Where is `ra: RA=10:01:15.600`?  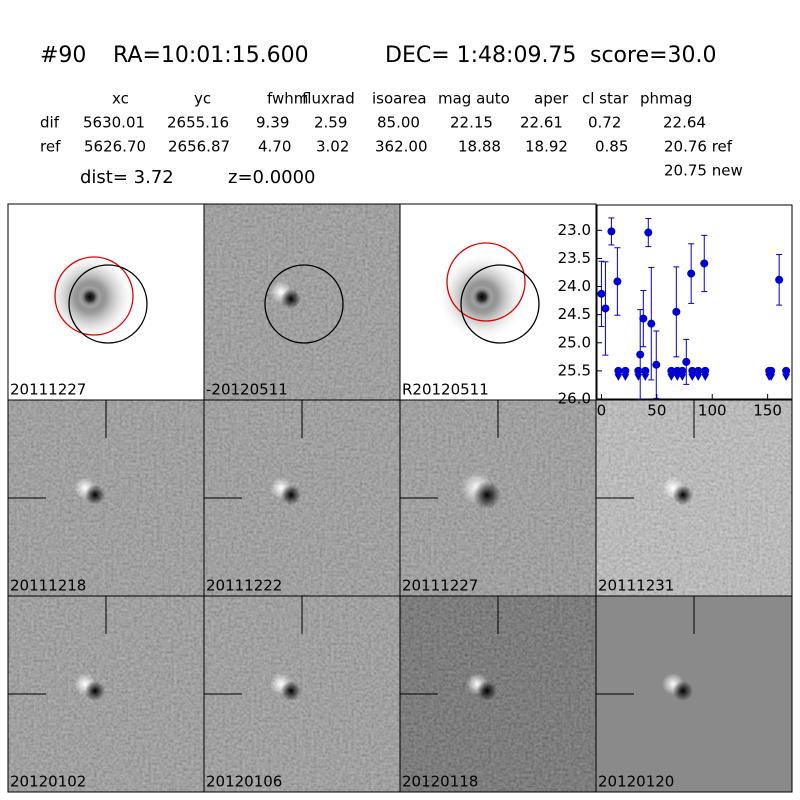 ra: RA=10:01:15.600 is located at coordinates (211, 55).